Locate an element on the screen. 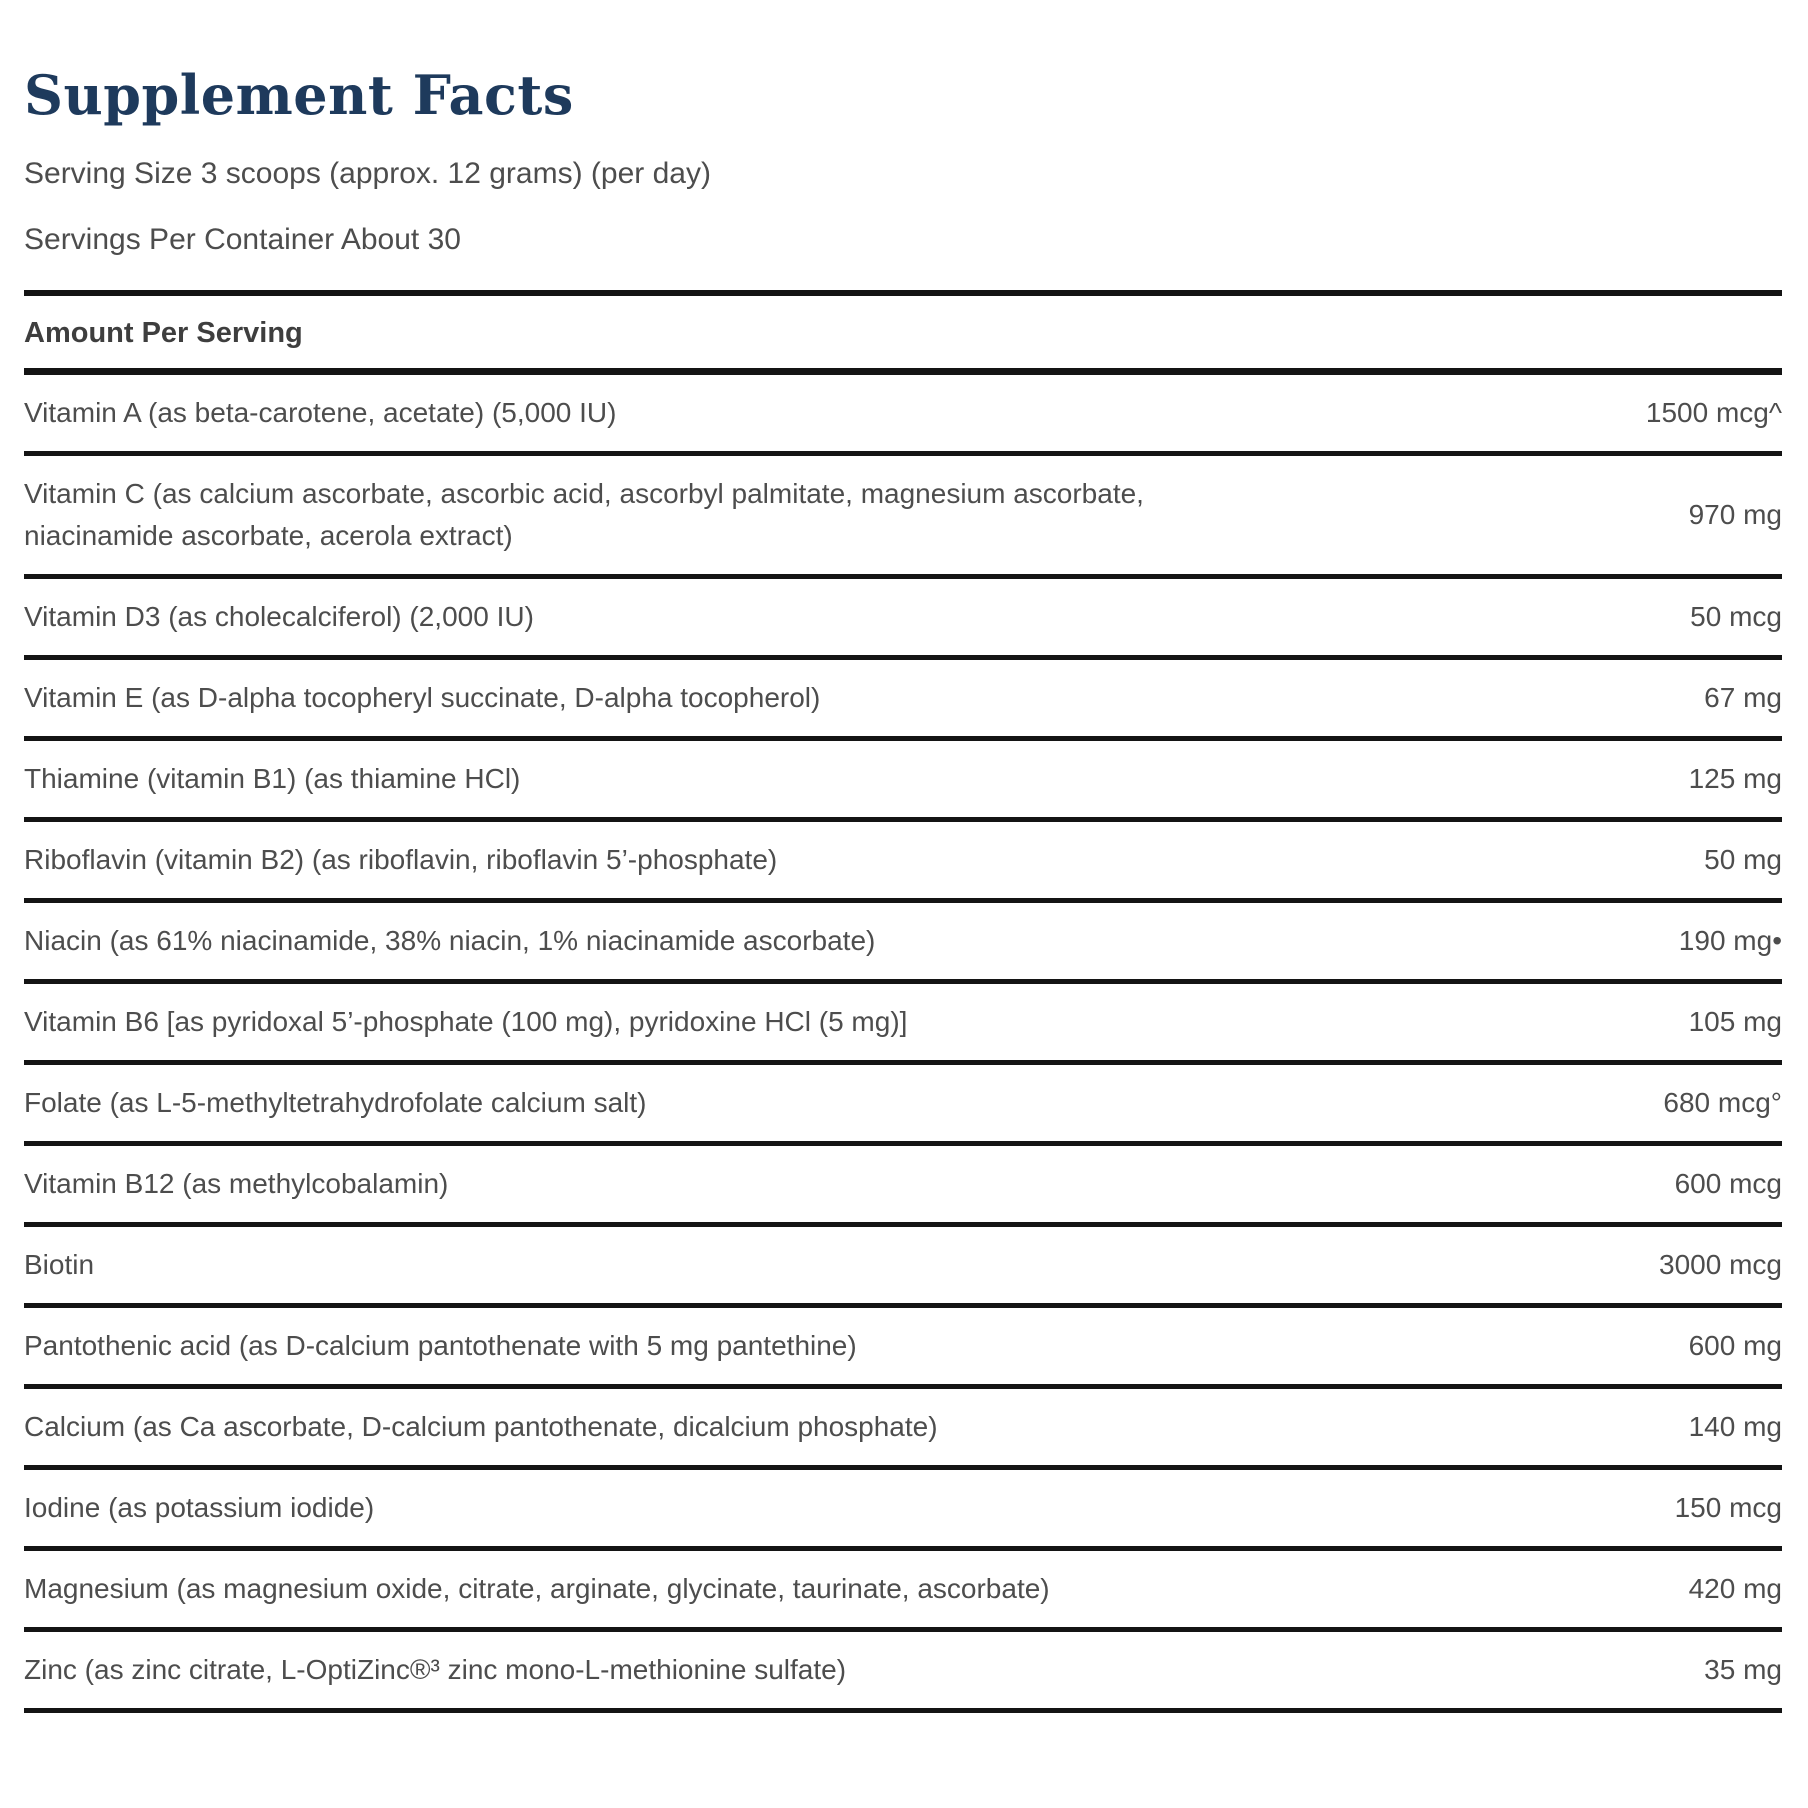 This screenshot has width=1808, height=1808. ingredient-amount: 150 mcg is located at coordinates (1728, 1508).